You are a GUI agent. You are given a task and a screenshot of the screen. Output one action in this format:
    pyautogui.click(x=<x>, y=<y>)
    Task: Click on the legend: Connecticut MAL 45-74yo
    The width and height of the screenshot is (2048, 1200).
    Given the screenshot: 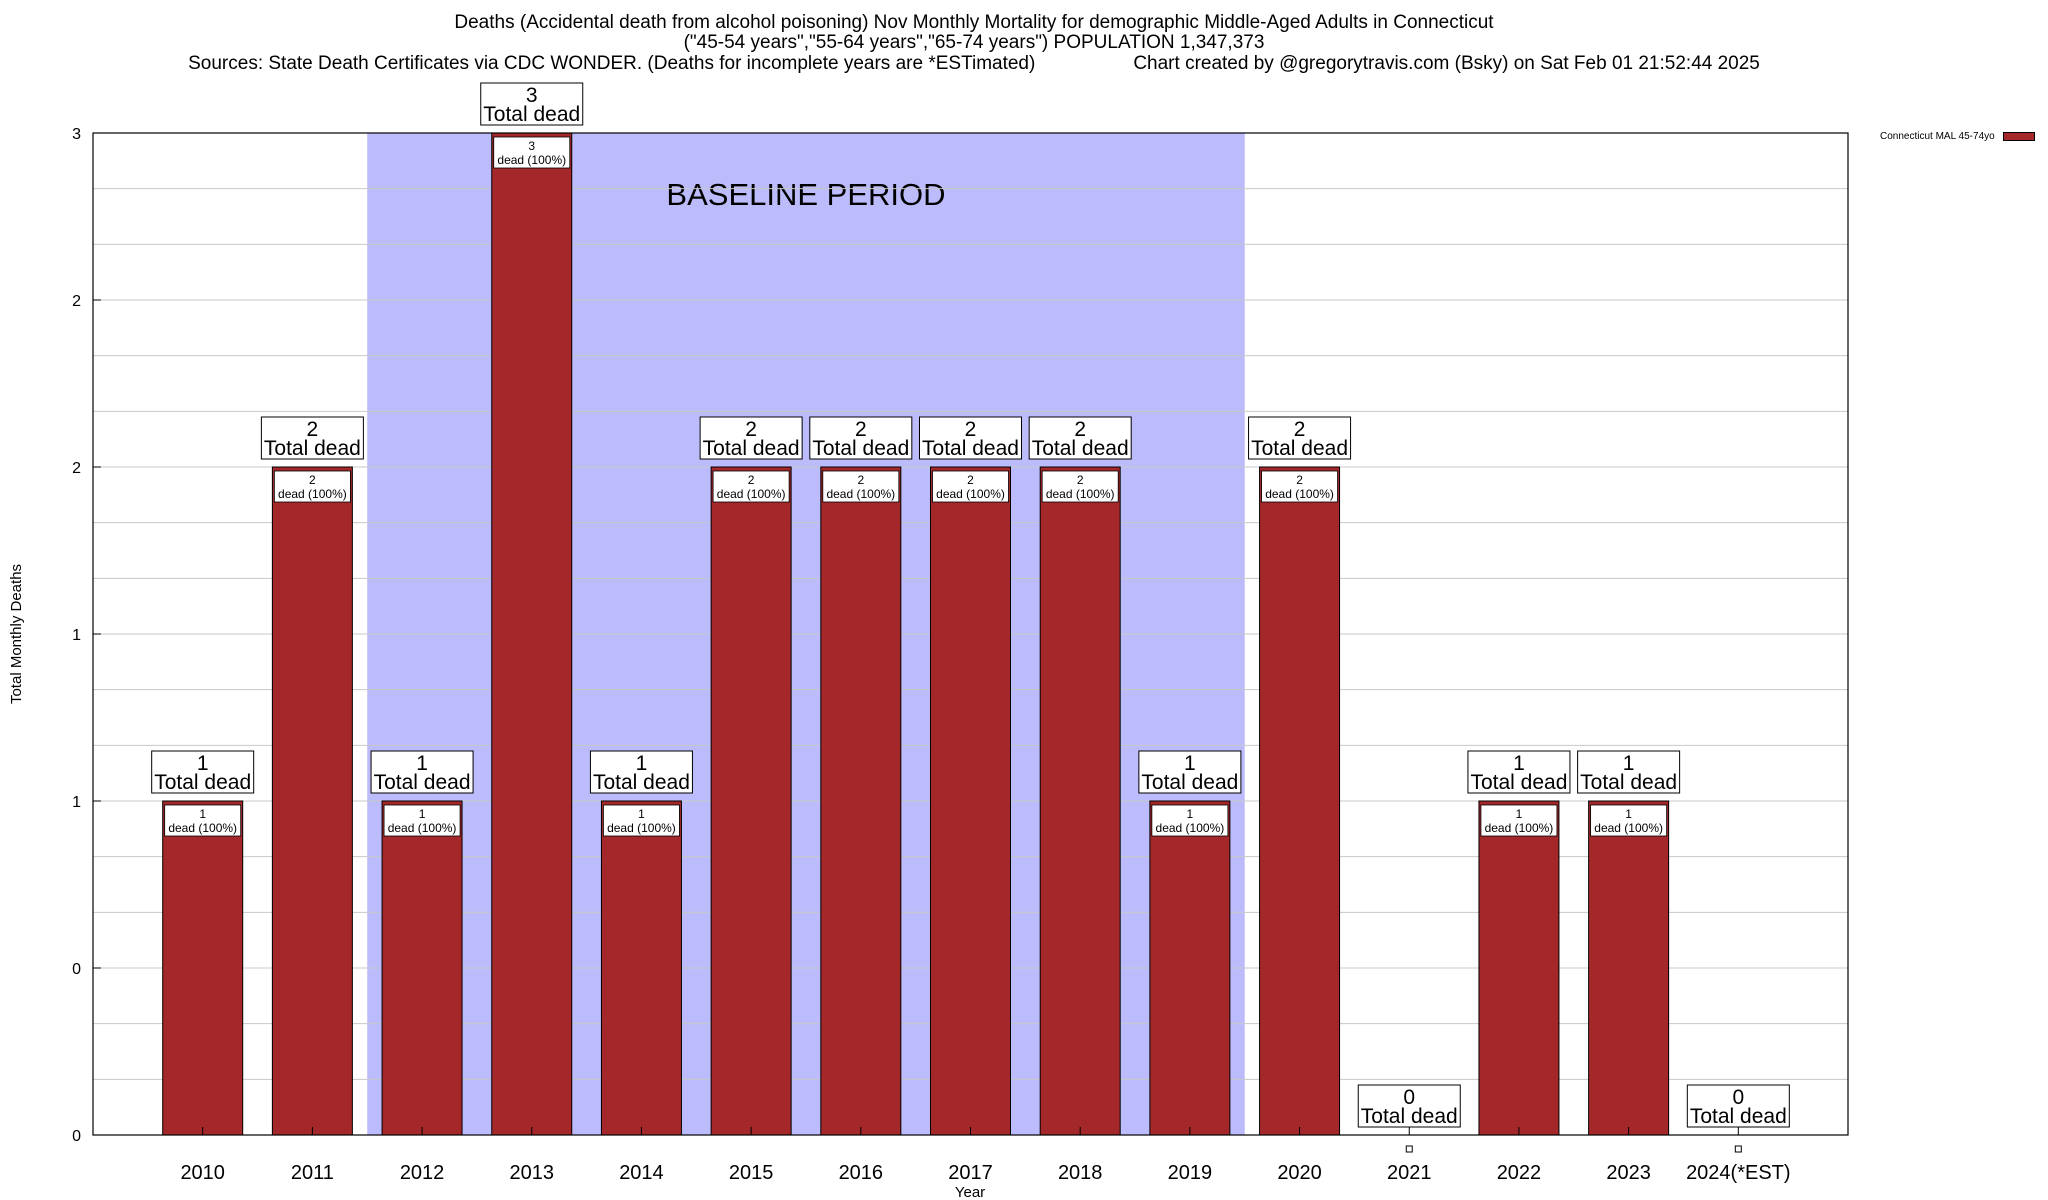 What is the action you would take?
    pyautogui.click(x=1957, y=136)
    